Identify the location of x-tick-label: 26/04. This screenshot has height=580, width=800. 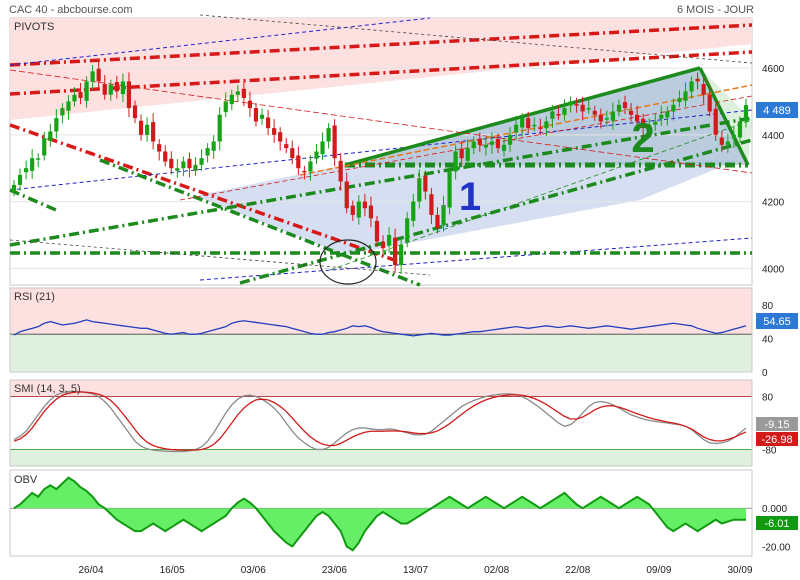
(90, 570).